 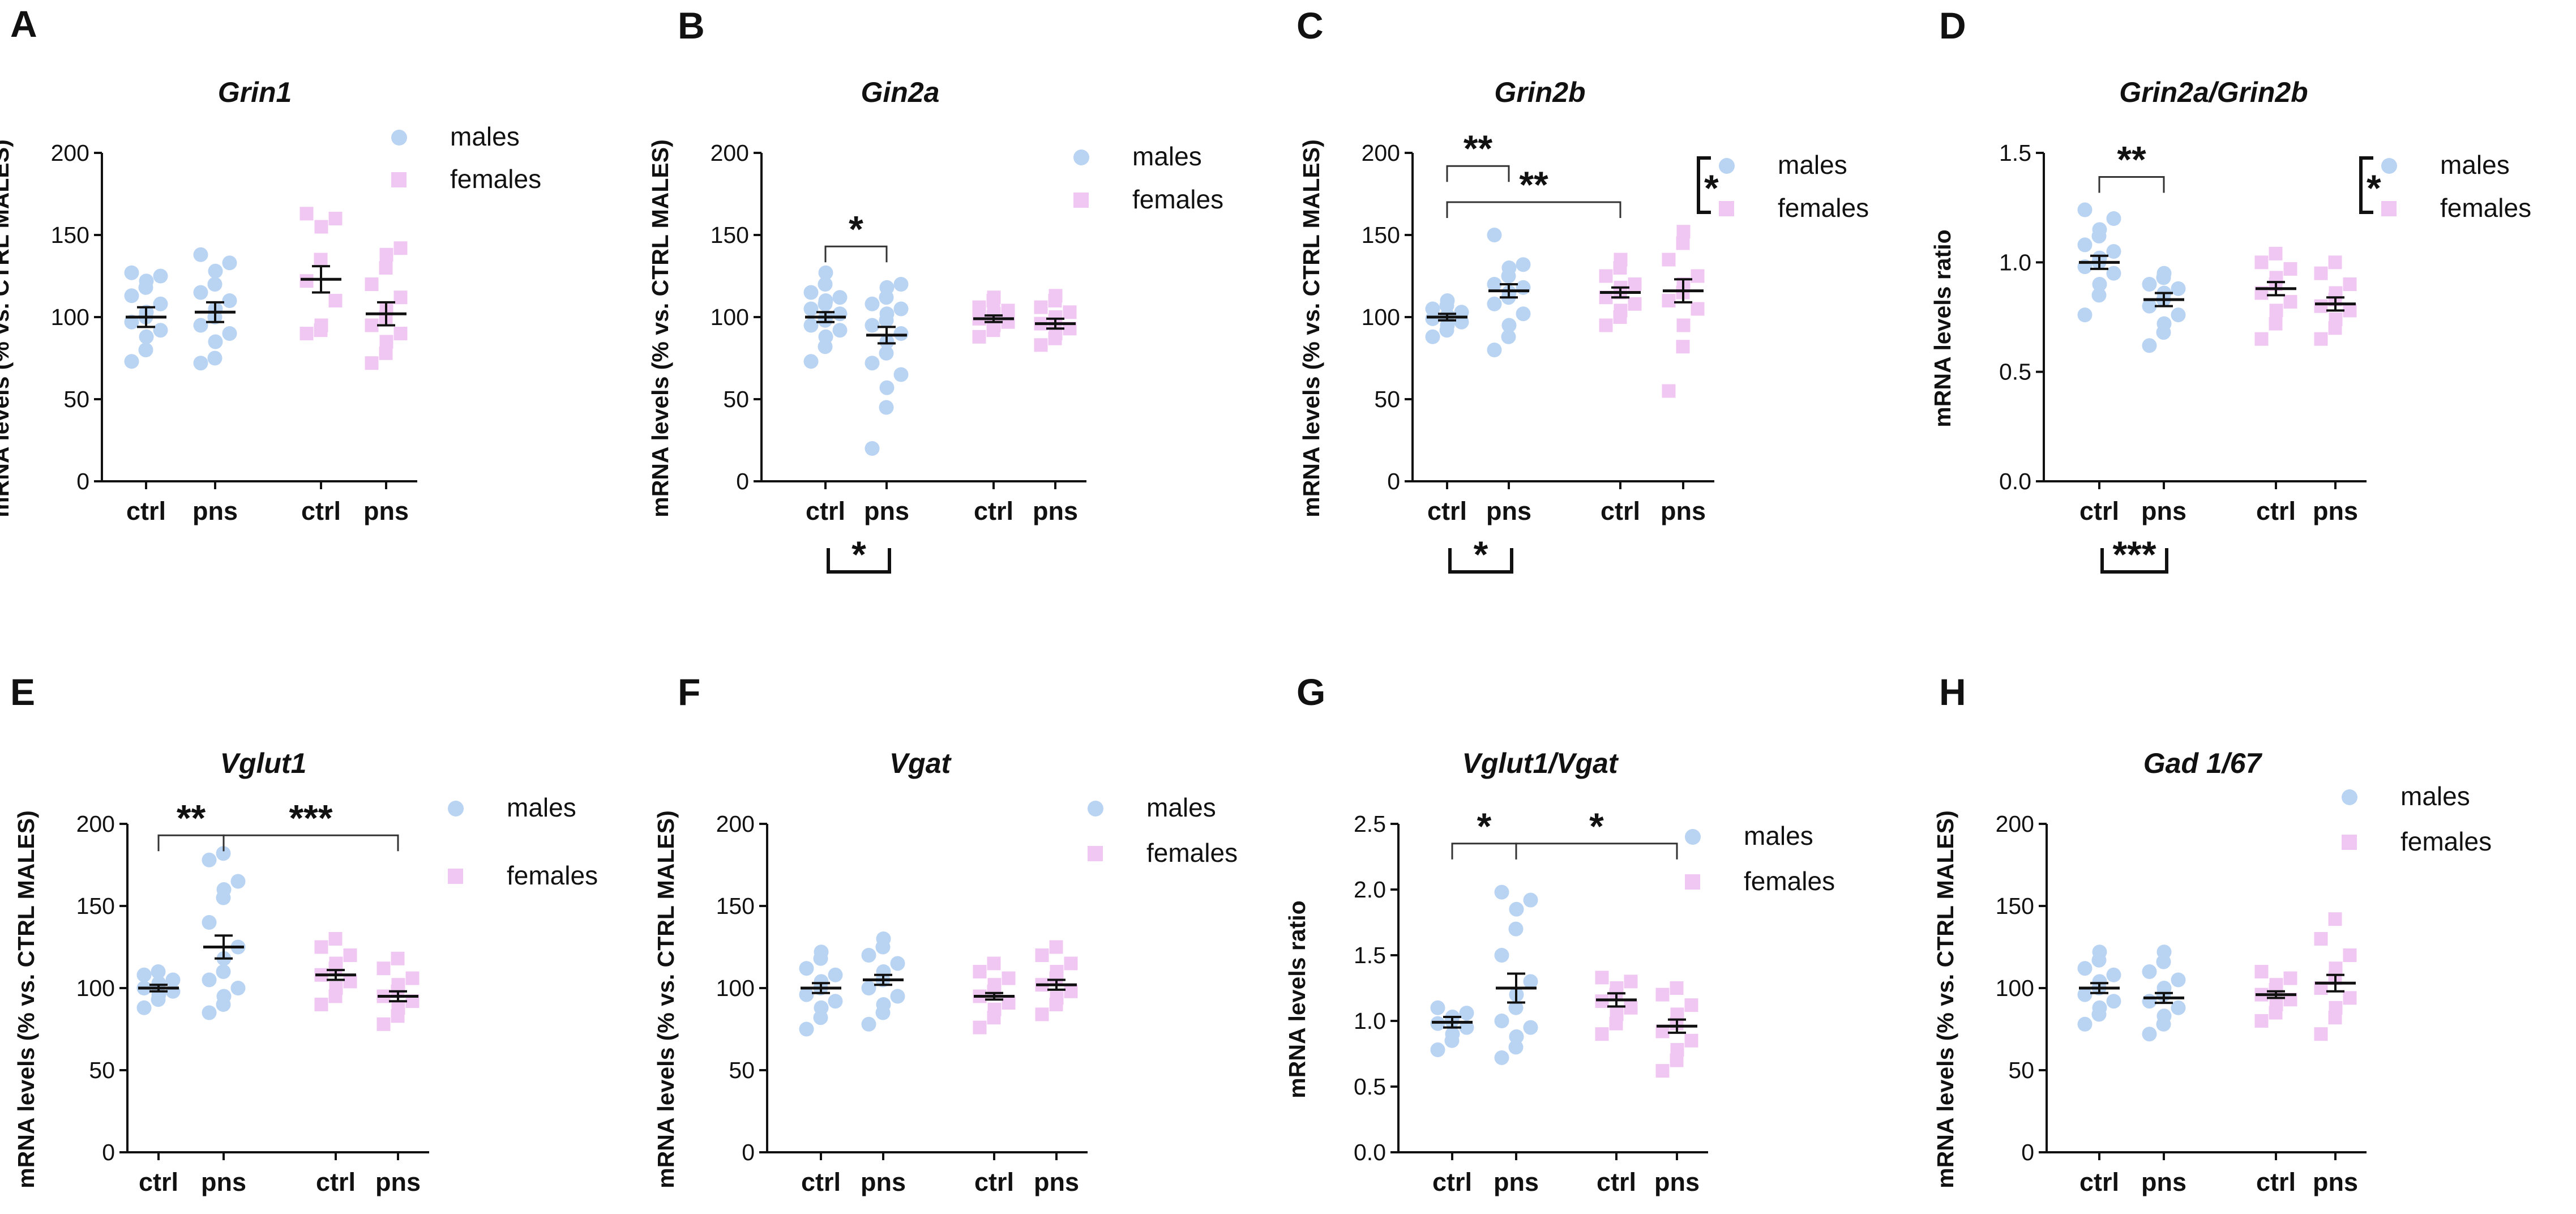 I want to click on y-axis-label: mRNA levels ratio, so click(x=1942, y=328).